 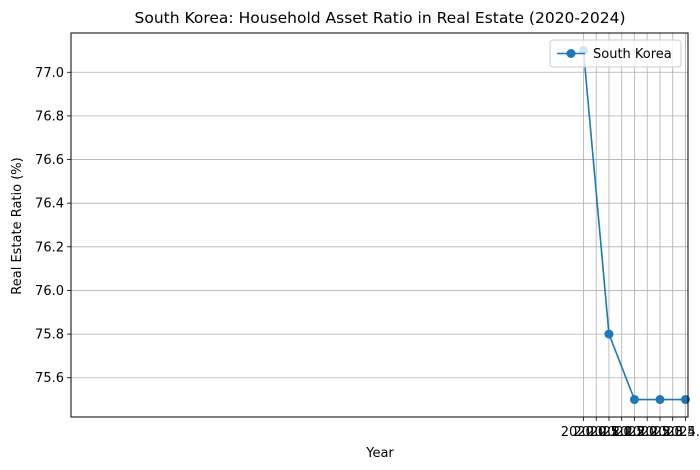 I want to click on y-tick-label: 76.4, so click(x=49, y=204).